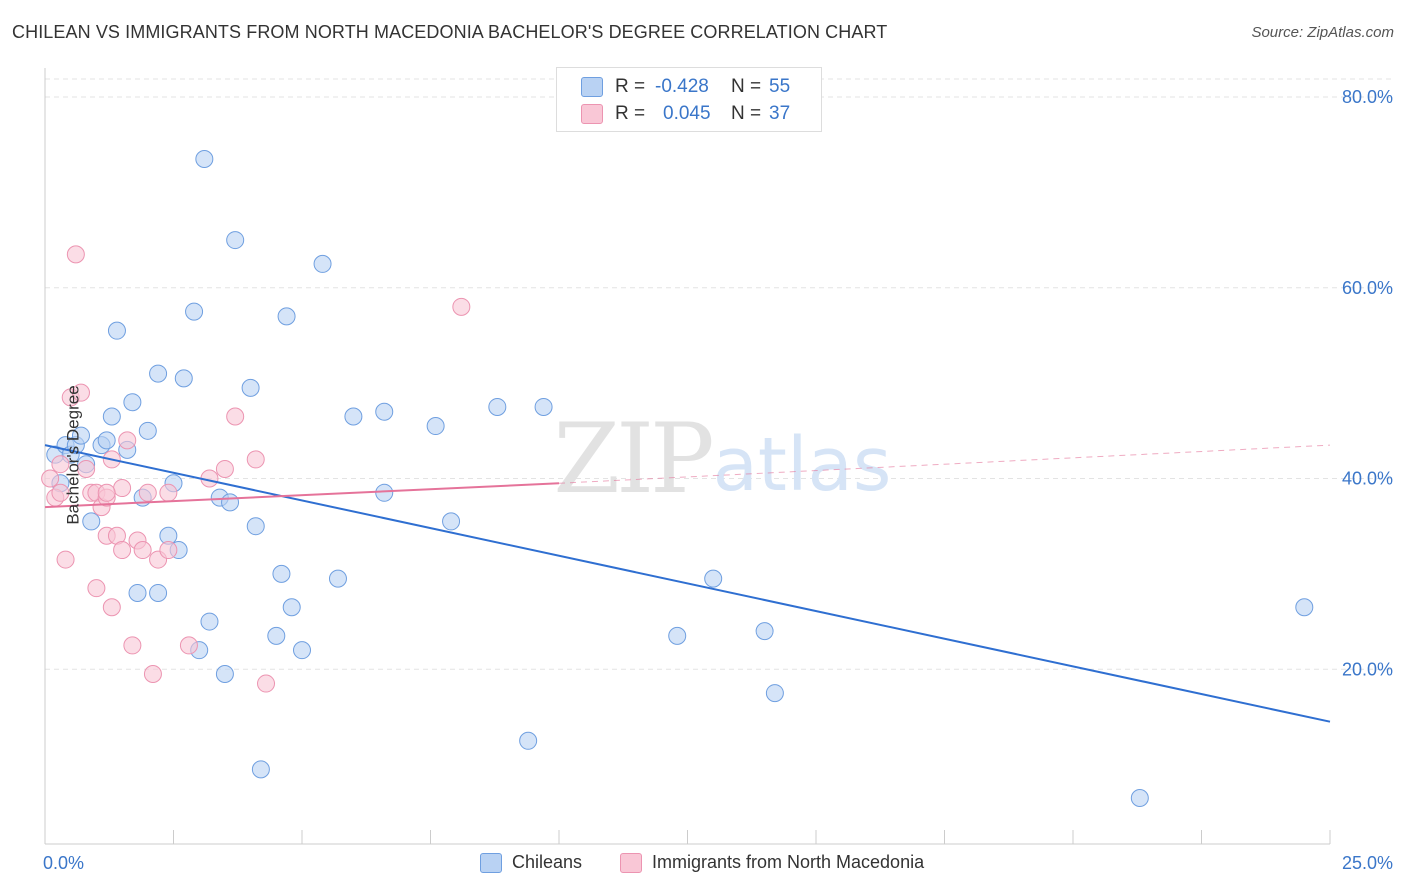  Describe the element at coordinates (1367, 863) in the screenshot. I see `x-tick-label: 25.0%` at that location.